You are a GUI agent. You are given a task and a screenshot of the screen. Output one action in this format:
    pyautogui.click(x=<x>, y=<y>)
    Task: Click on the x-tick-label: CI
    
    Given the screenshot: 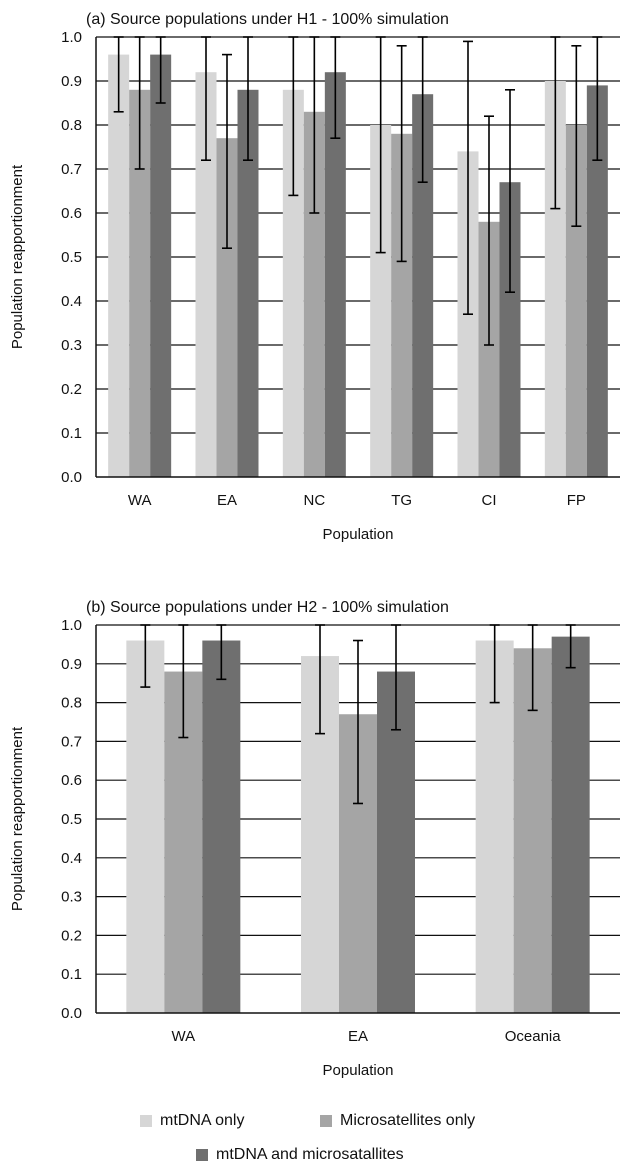 What is the action you would take?
    pyautogui.click(x=489, y=500)
    